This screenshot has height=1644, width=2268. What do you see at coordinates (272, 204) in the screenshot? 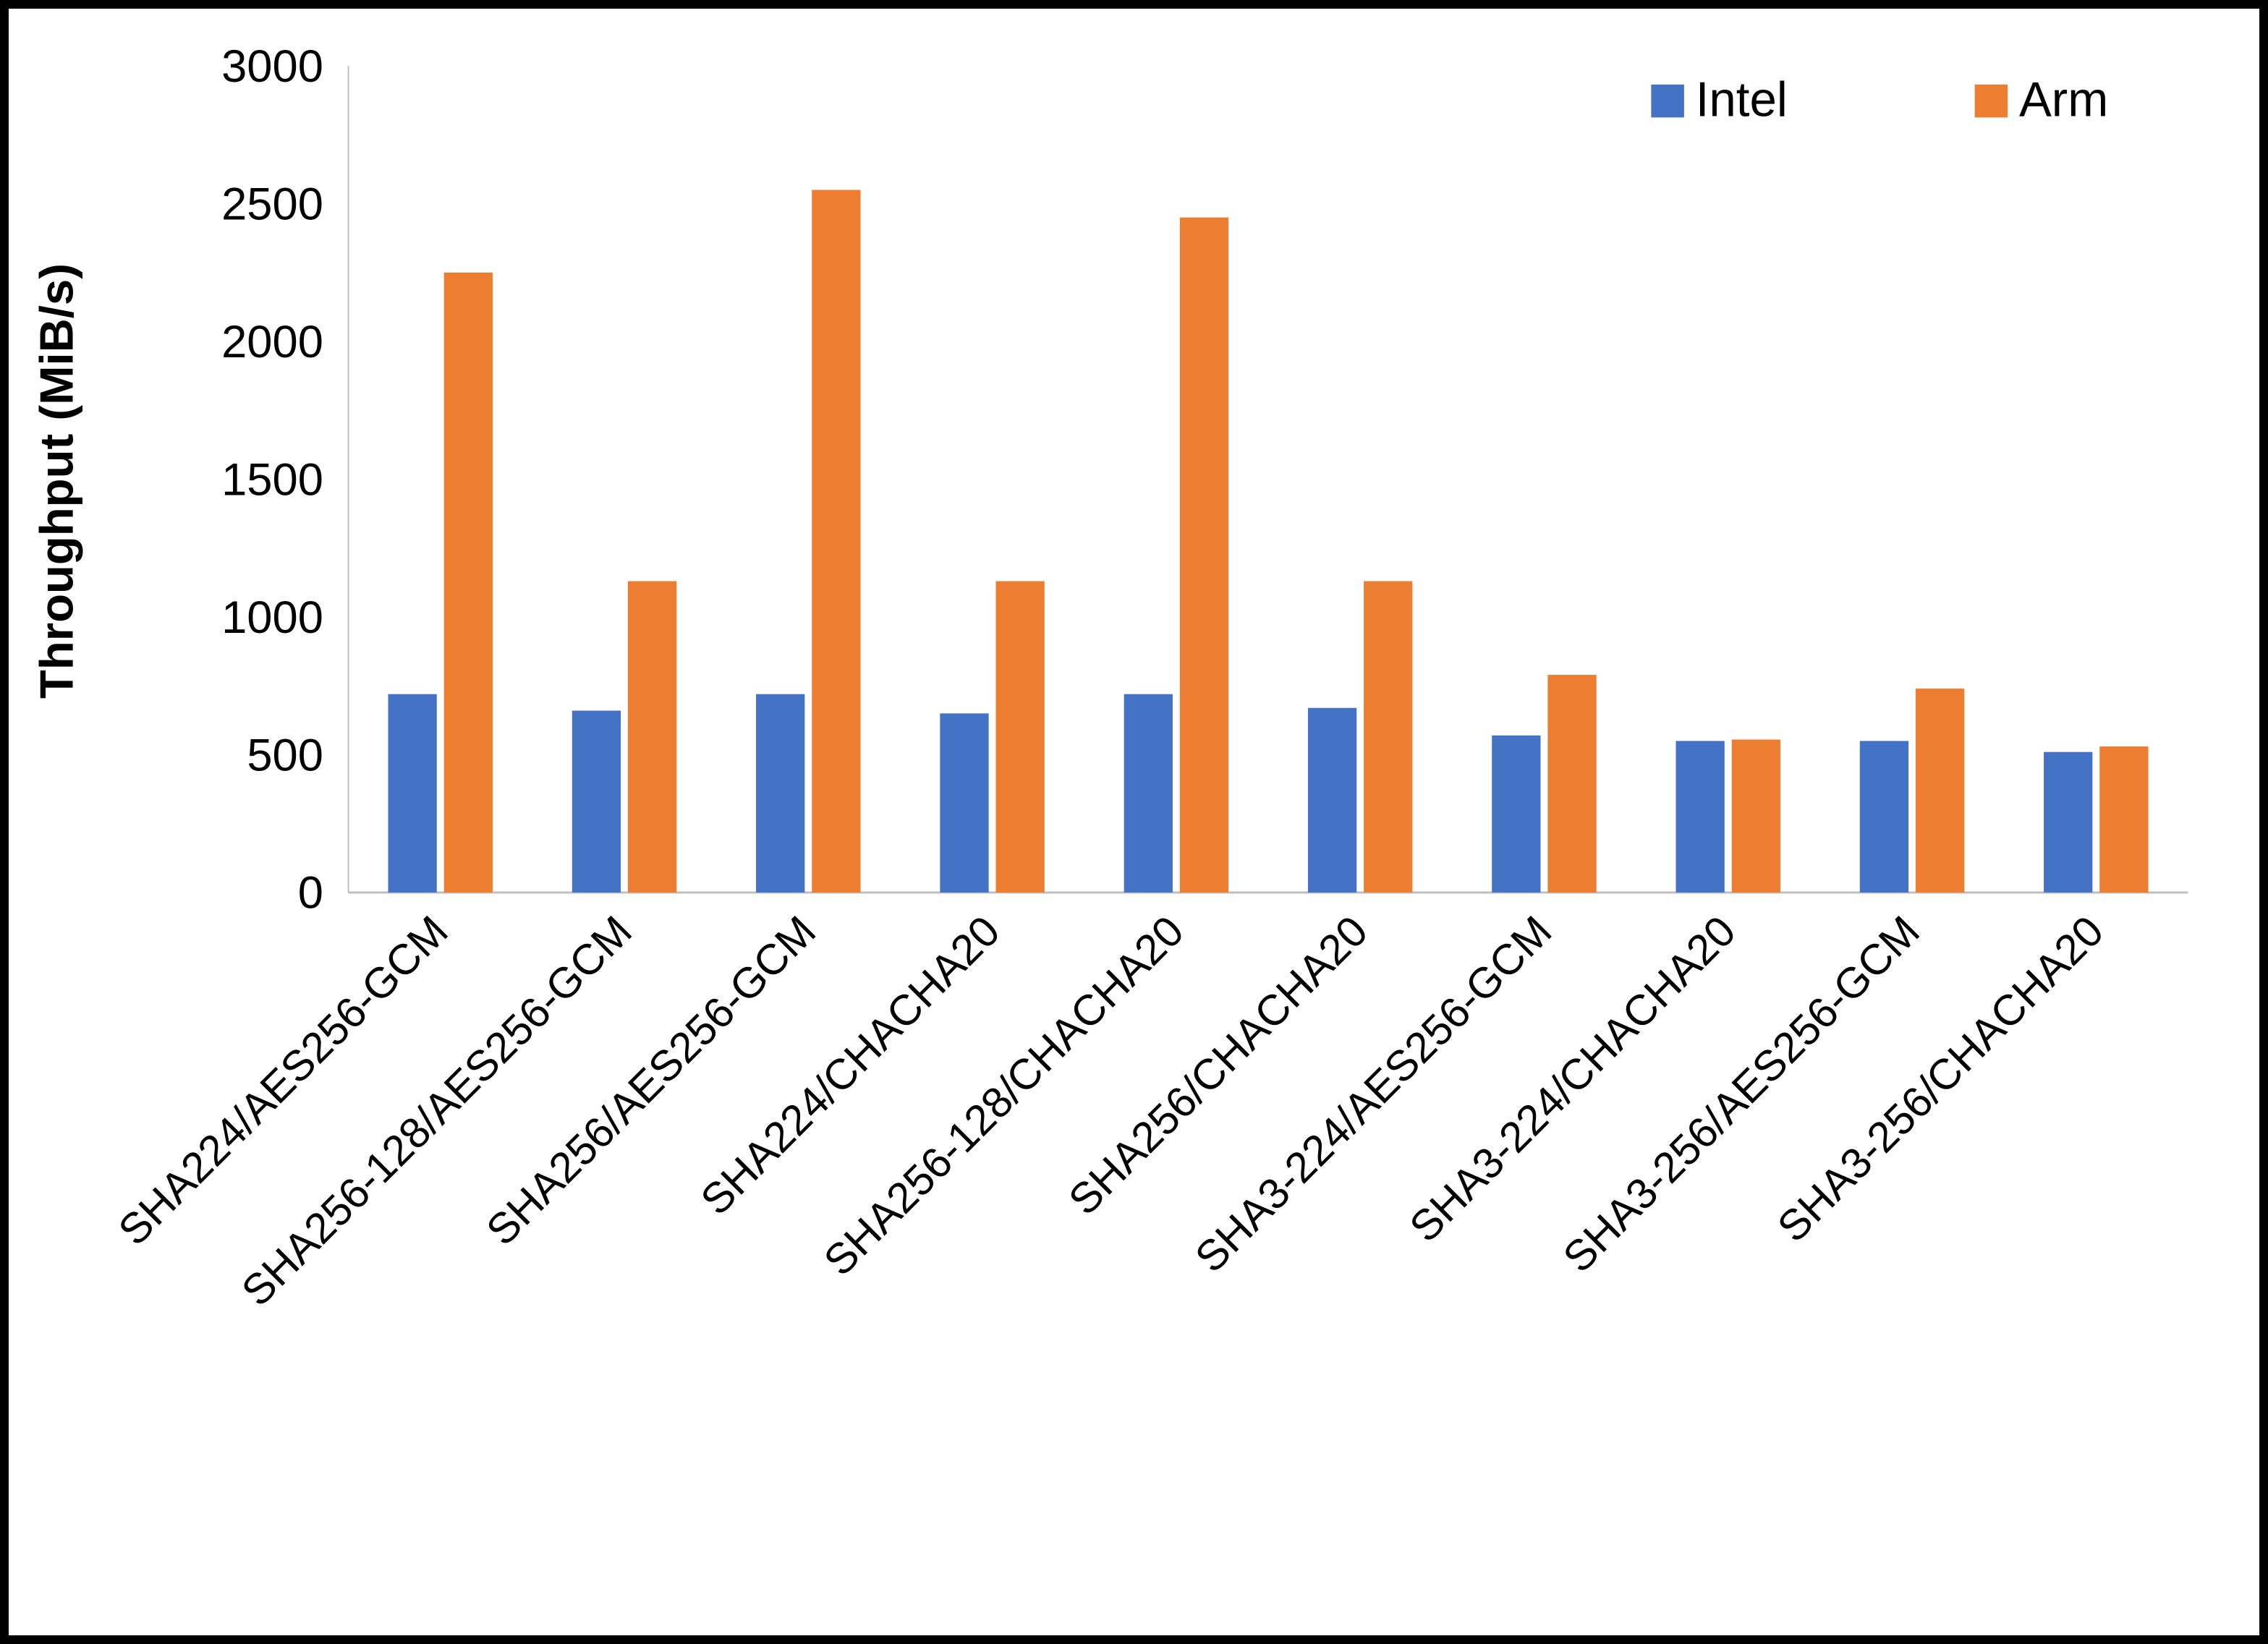
I see `y-tick-label: 2500` at bounding box center [272, 204].